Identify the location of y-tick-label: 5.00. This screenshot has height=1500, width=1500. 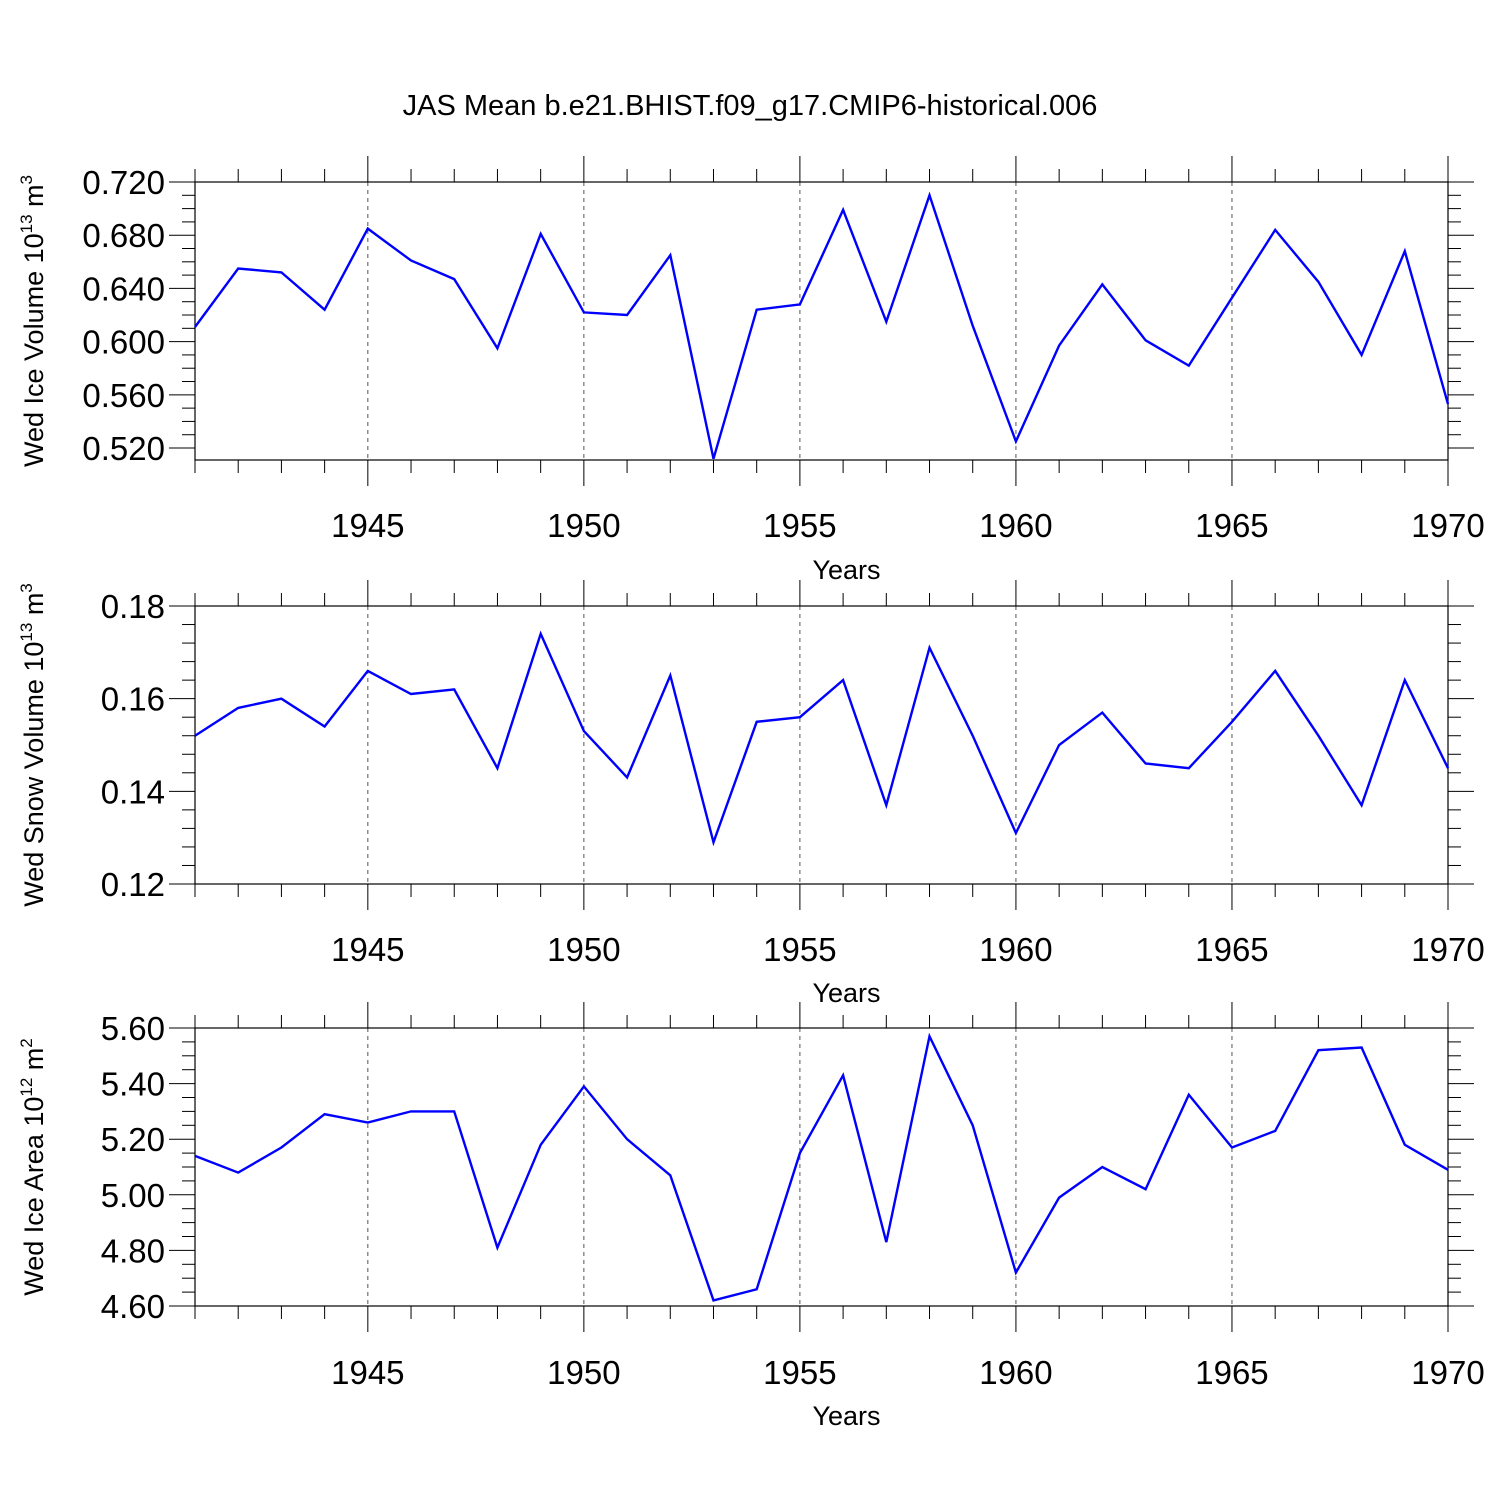
(133, 1195).